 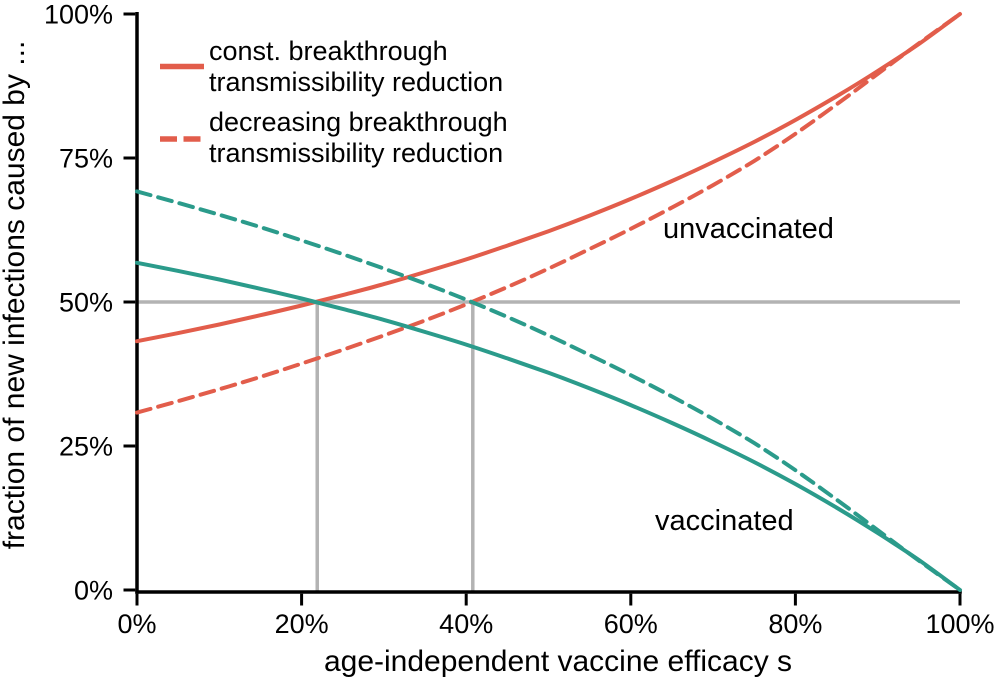 I want to click on x-tick-label-60%: 60%, so click(x=631, y=624).